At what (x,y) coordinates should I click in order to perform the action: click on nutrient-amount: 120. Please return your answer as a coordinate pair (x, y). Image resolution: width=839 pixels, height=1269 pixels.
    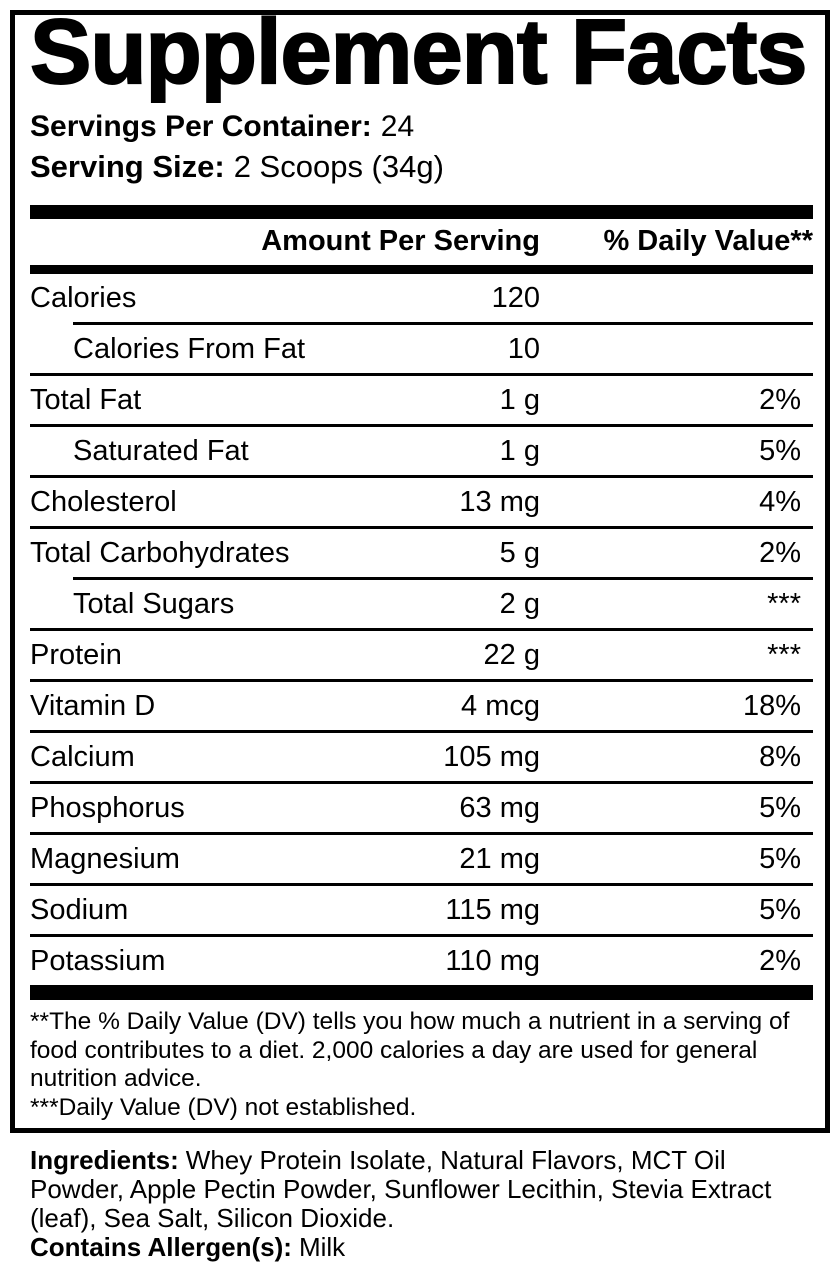
    Looking at the image, I should click on (515, 297).